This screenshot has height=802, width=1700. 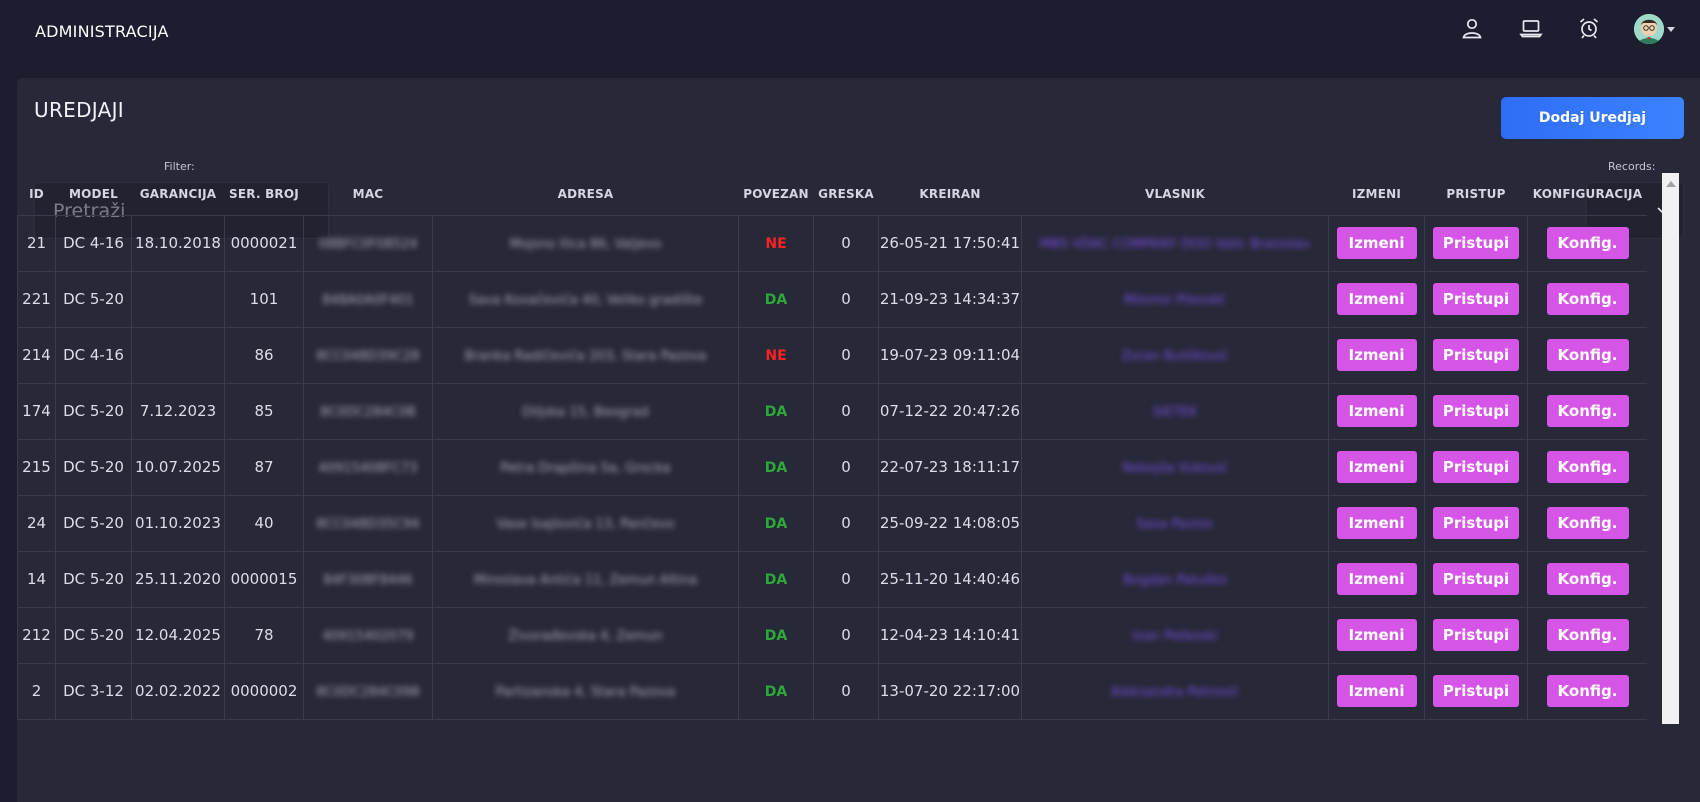 What do you see at coordinates (950, 194) in the screenshot?
I see `column-header-kreiran: KREIRAN` at bounding box center [950, 194].